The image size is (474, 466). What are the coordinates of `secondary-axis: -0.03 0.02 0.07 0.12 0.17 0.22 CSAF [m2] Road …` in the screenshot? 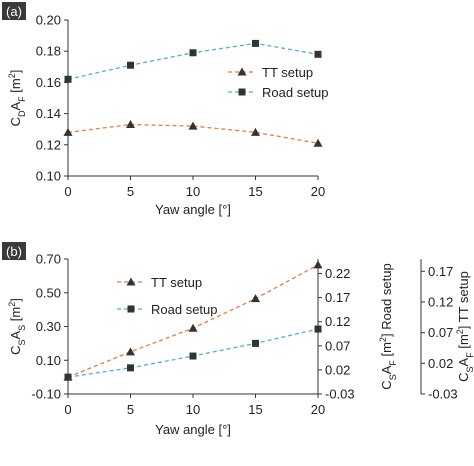 It's located at (357, 330).